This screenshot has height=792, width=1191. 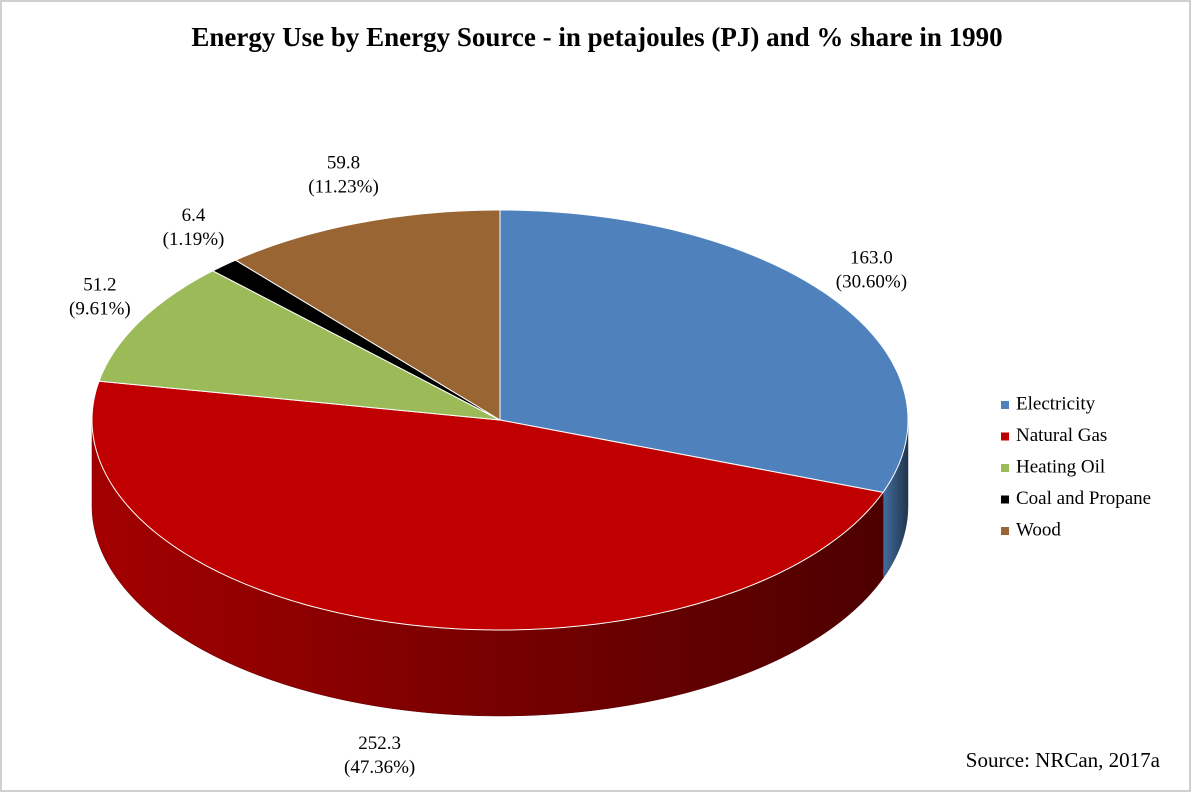 What do you see at coordinates (1060, 466) in the screenshot?
I see `legend-label: Heating Oil` at bounding box center [1060, 466].